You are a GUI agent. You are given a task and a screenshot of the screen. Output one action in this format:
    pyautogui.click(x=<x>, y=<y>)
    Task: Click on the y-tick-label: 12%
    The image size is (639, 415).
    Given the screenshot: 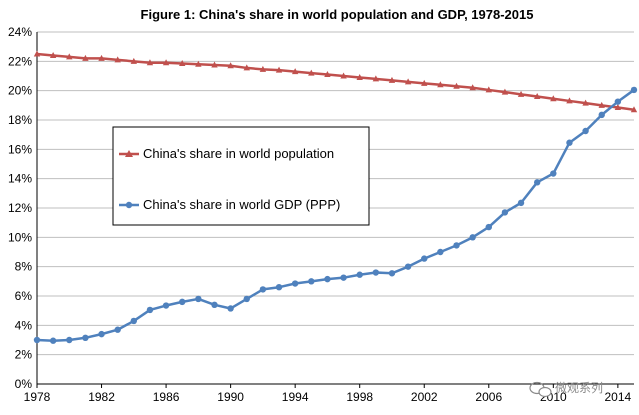 What is the action you would take?
    pyautogui.click(x=20, y=208)
    